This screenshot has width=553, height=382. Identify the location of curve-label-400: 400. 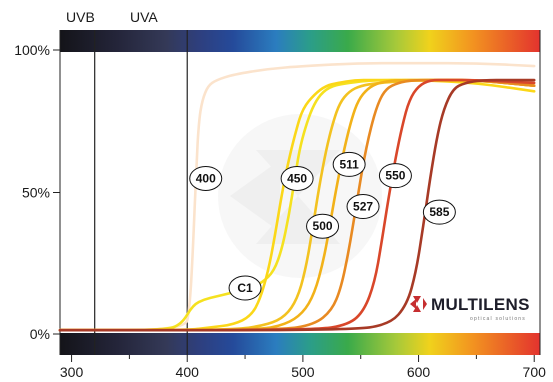
(206, 178).